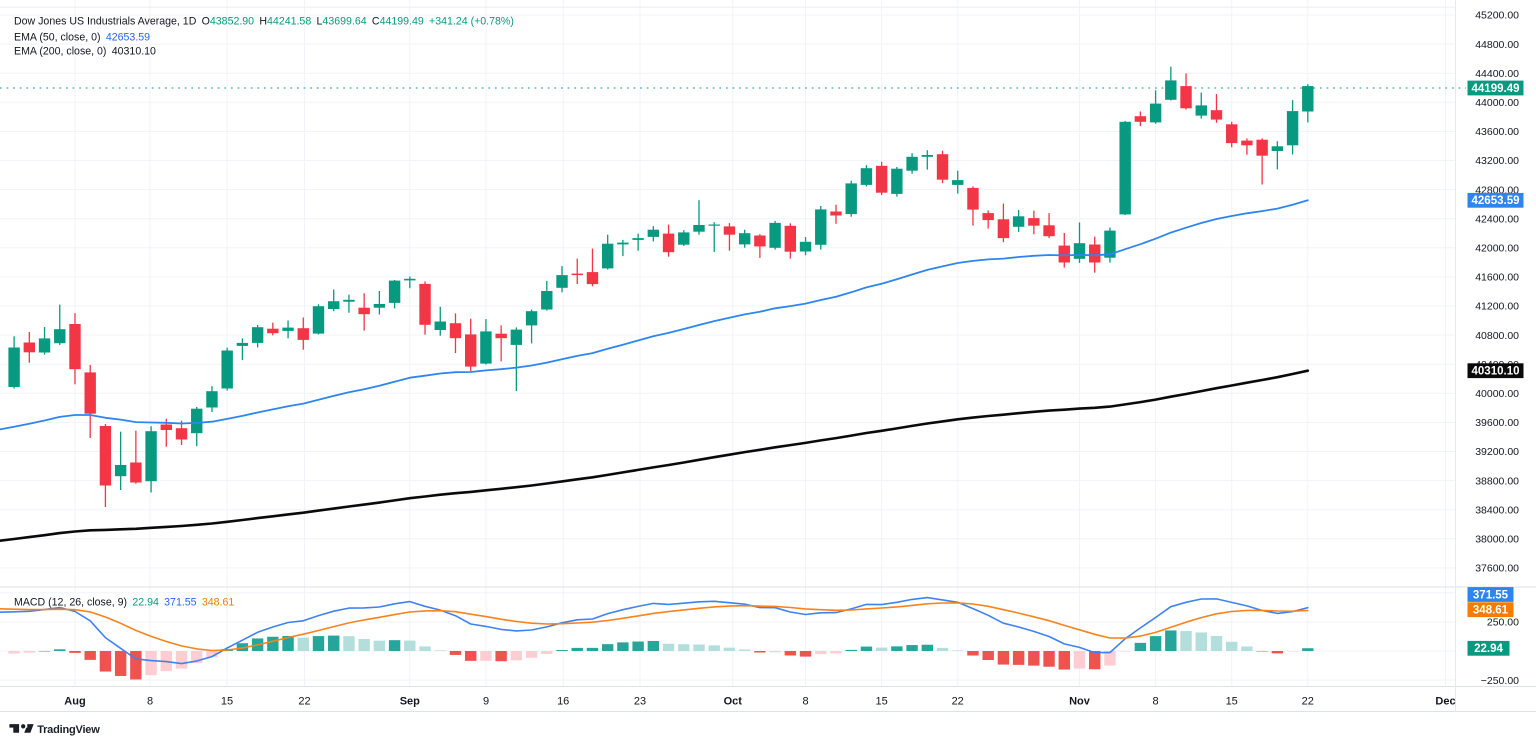  I want to click on svg-text: 42653.59, so click(1496, 201).